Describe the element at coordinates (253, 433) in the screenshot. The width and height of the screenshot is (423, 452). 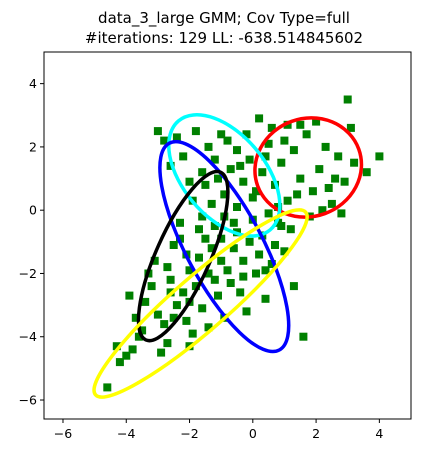
I see `x-tick-label: 0` at that location.